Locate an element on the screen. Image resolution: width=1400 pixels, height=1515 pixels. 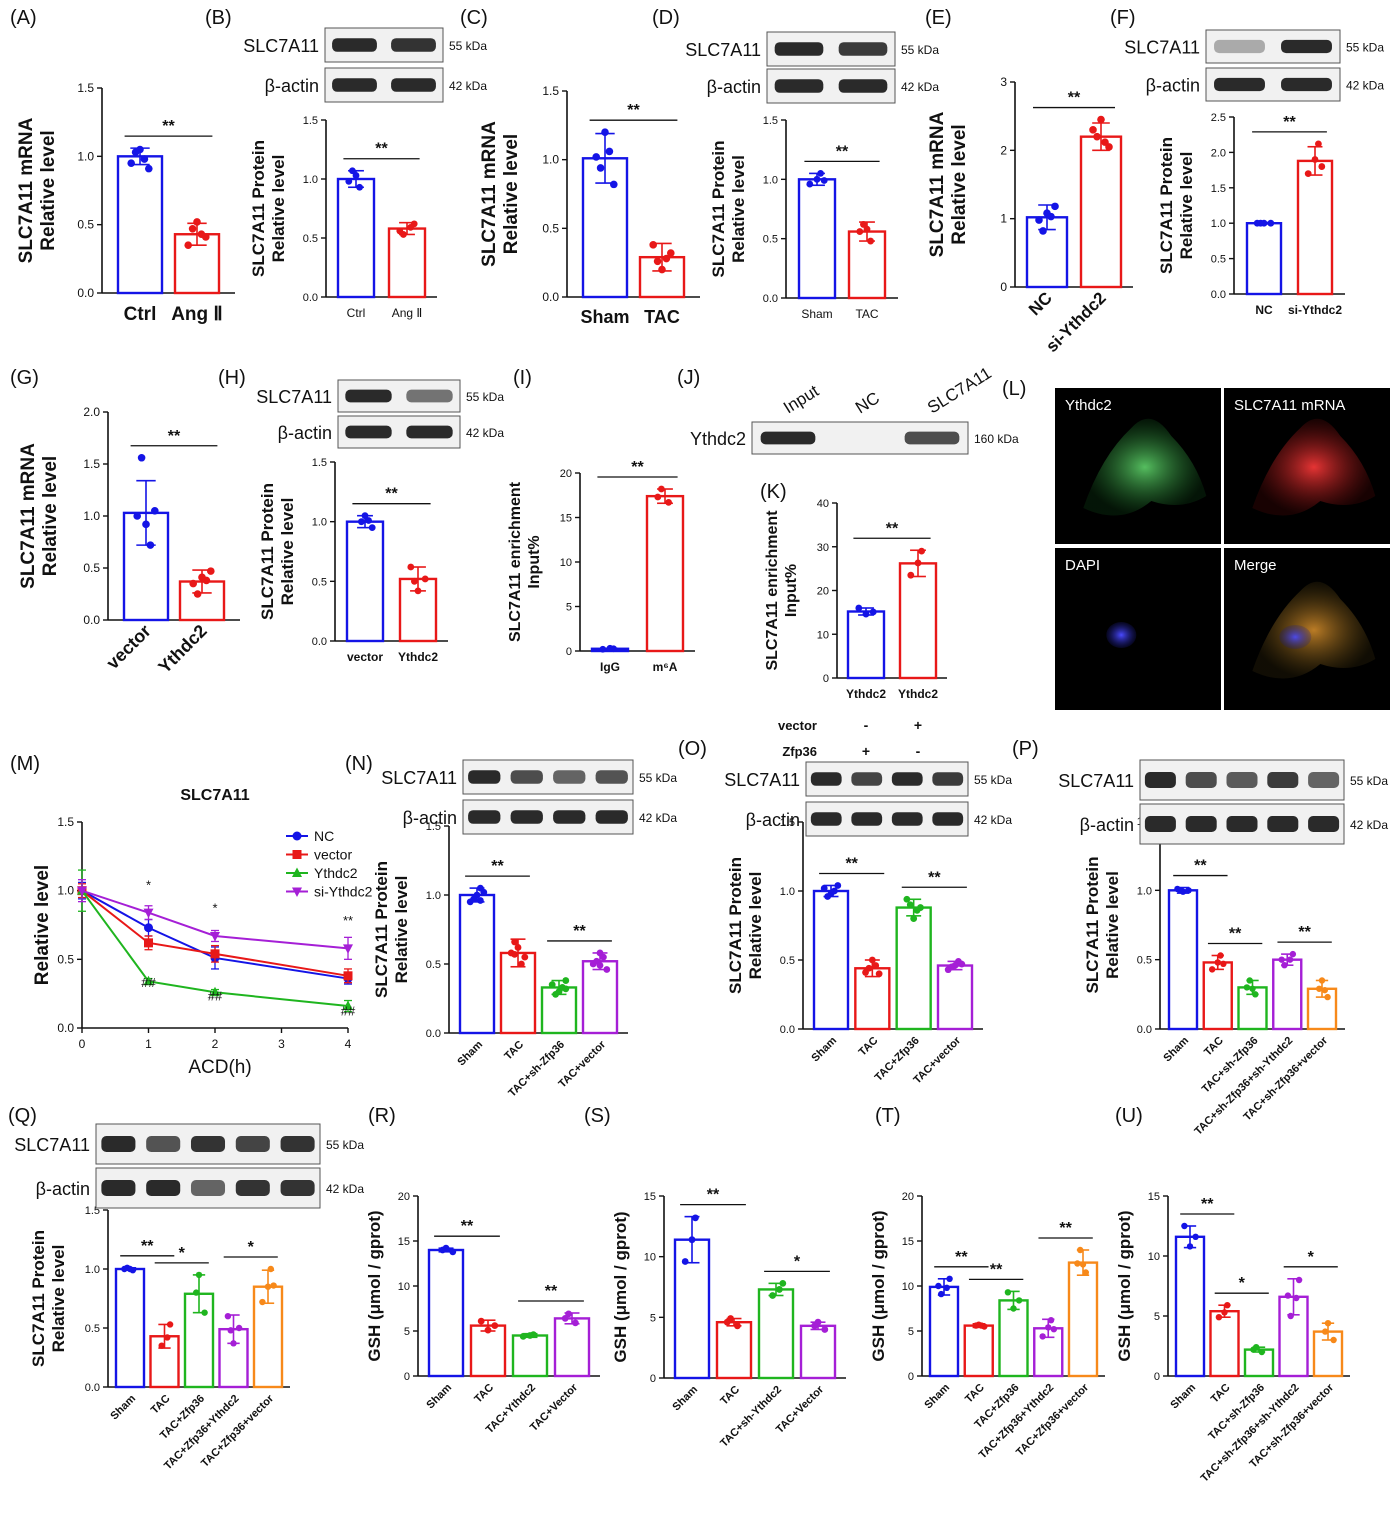
legend-label: si-Ythdc2 is located at coordinates (343, 892).